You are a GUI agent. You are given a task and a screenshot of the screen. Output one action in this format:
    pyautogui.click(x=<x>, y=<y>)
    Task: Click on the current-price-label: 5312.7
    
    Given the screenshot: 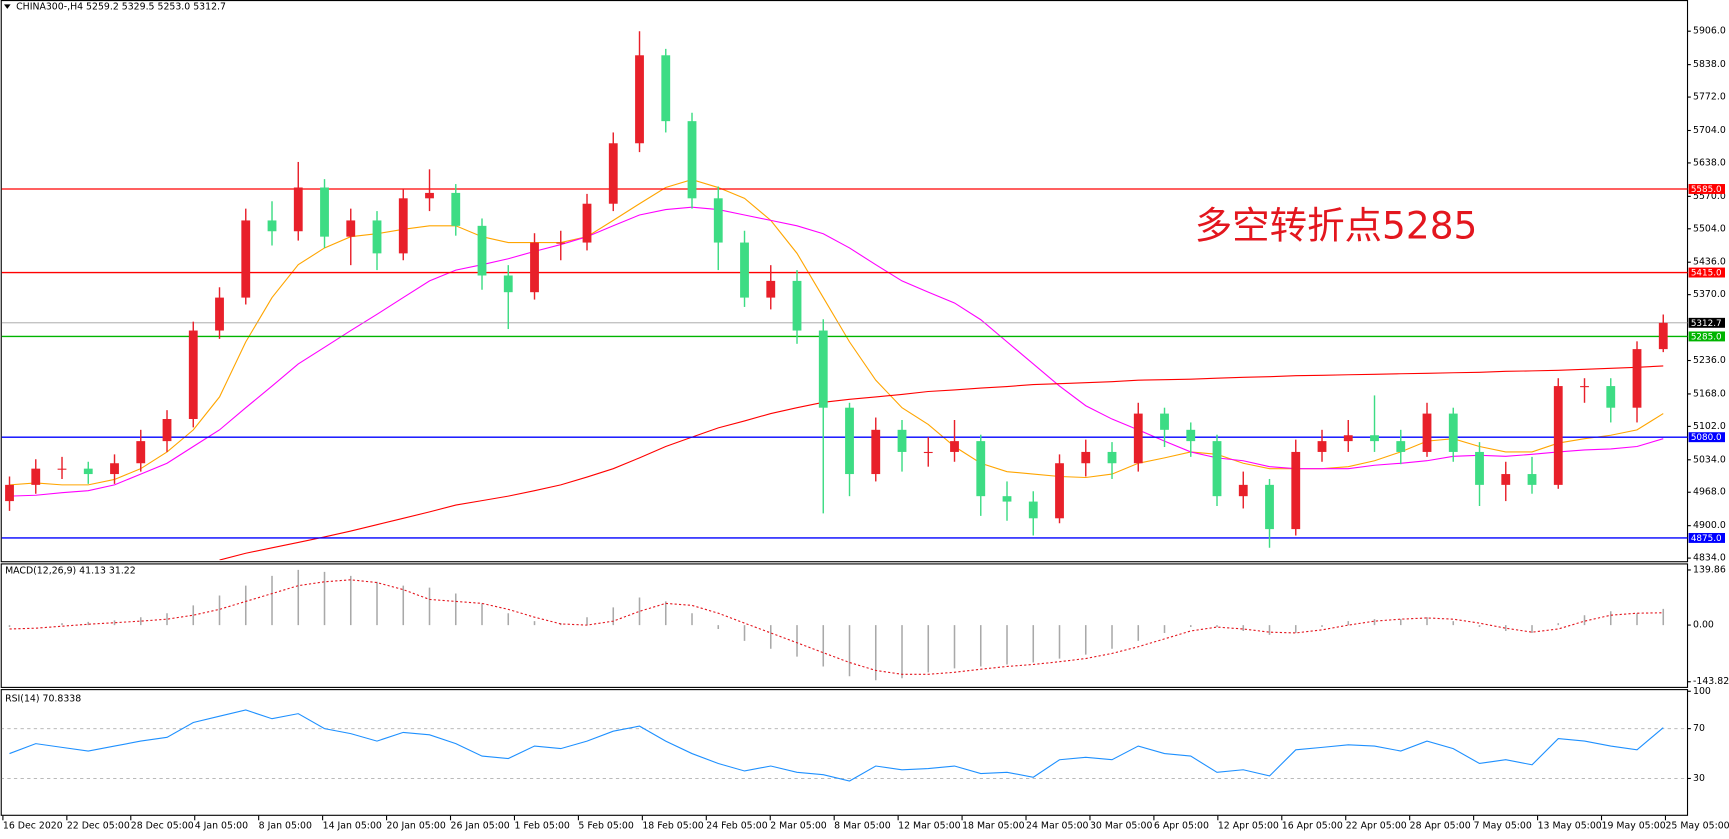 What is the action you would take?
    pyautogui.click(x=1706, y=324)
    